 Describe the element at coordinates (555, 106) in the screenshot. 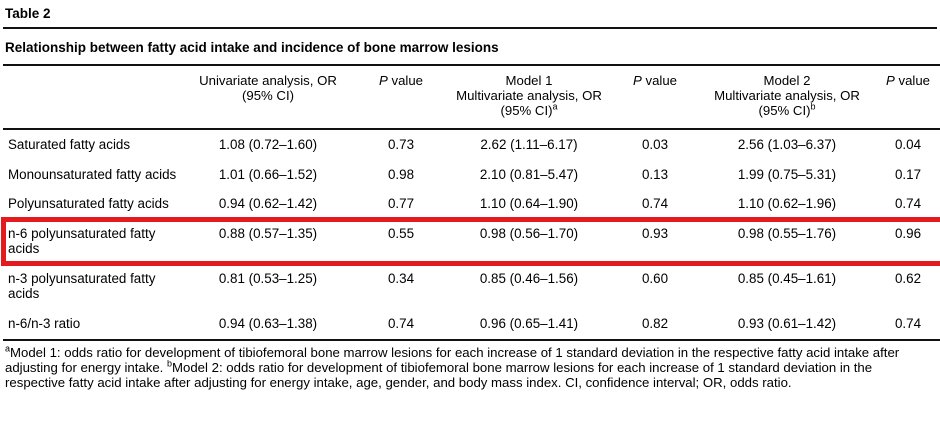

I see `model1-footnote-marker: a` at that location.